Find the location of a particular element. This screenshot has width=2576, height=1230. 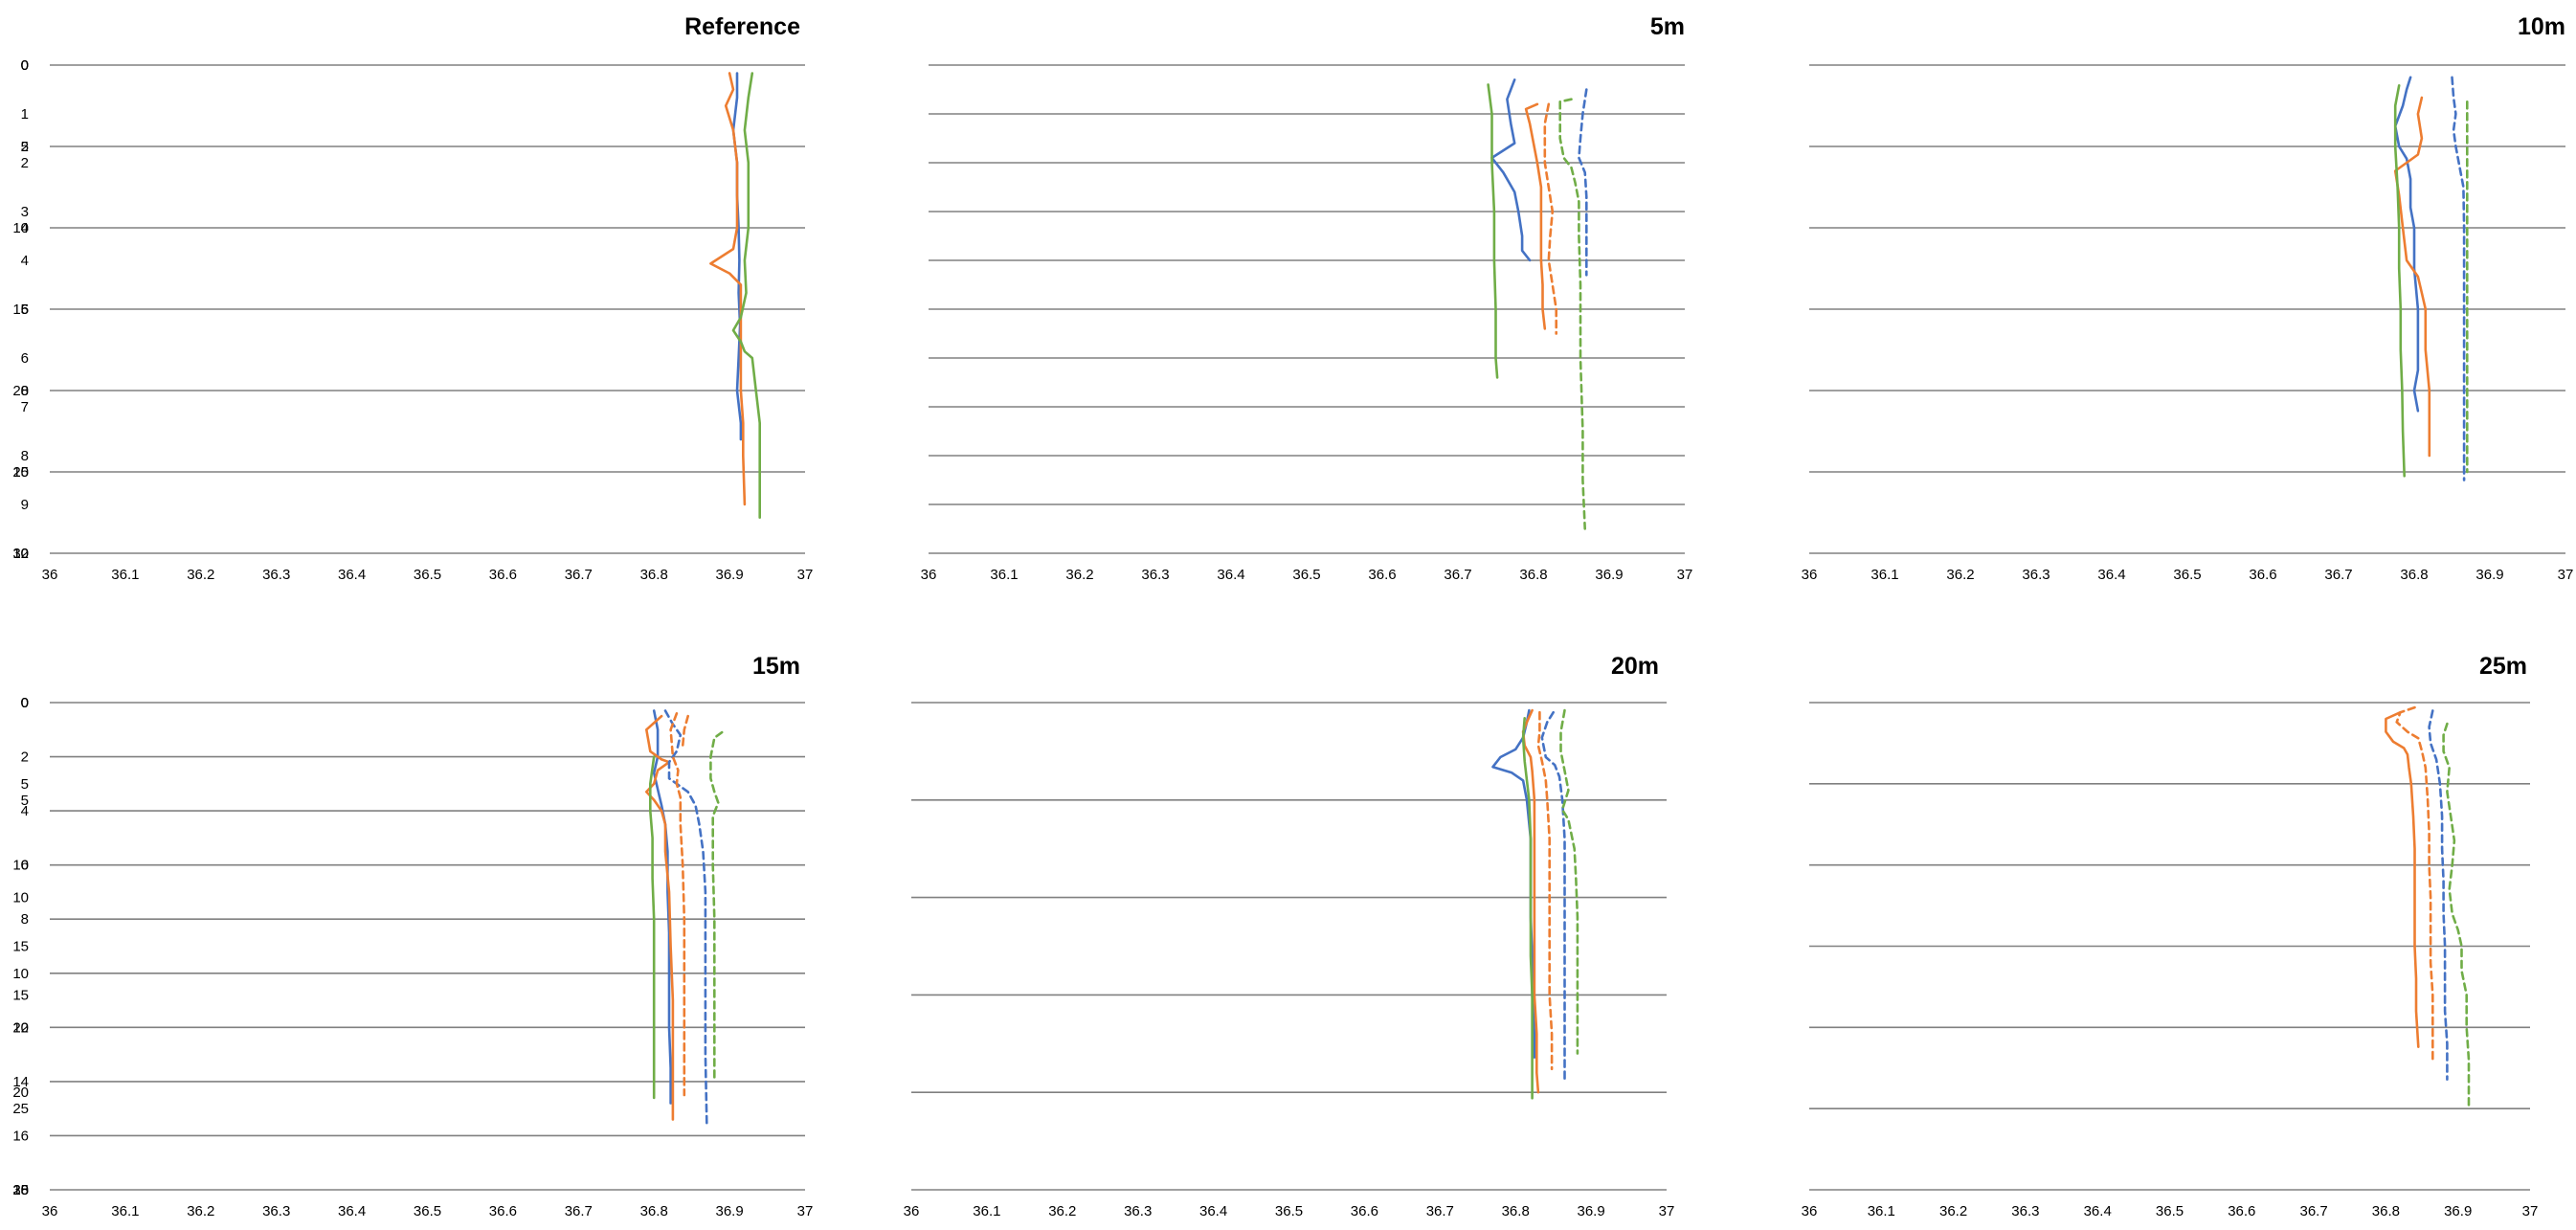

chart-title: 5m is located at coordinates (1668, 26).